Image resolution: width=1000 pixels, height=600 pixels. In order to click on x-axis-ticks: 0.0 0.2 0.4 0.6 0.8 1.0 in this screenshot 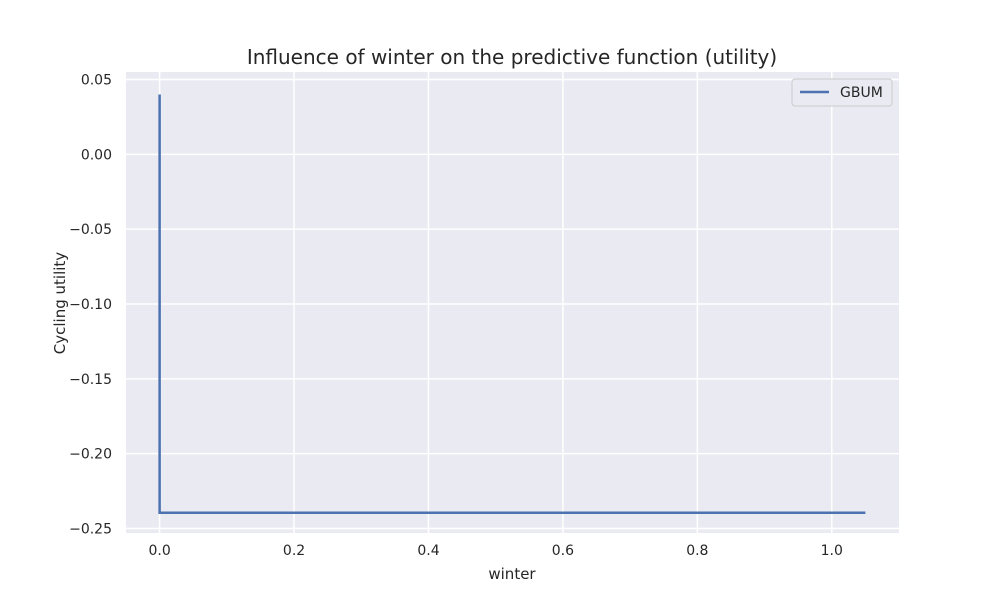, I will do `click(495, 551)`.